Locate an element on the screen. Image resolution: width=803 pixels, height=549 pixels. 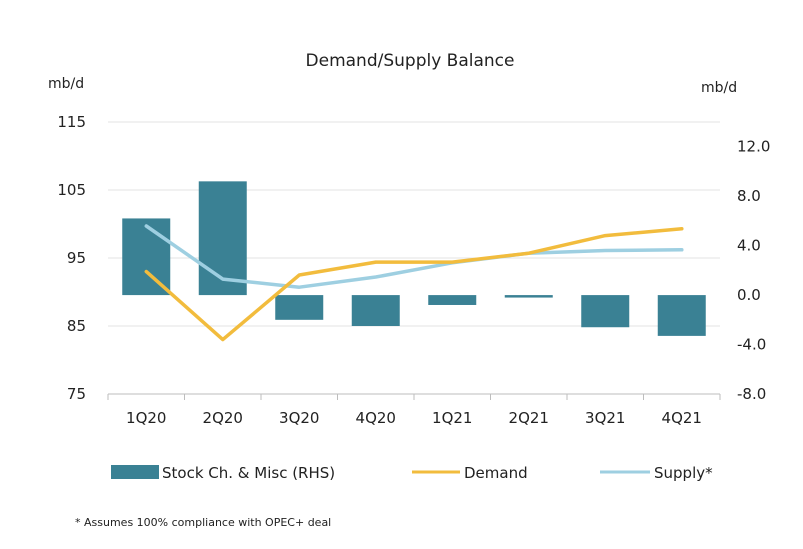
right-tick-label: 12.0 is located at coordinates (753, 147).